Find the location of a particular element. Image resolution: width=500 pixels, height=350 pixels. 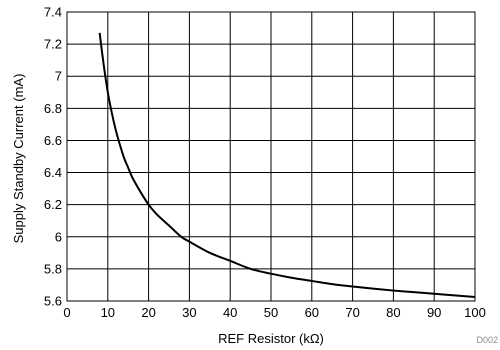

x-tick-label: 80 is located at coordinates (393, 312).